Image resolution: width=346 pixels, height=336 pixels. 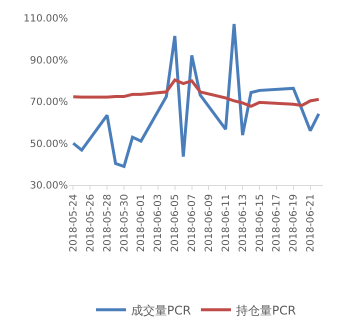 What do you see at coordinates (46, 19) in the screenshot?
I see `y-tick-label: 110.00%` at bounding box center [46, 19].